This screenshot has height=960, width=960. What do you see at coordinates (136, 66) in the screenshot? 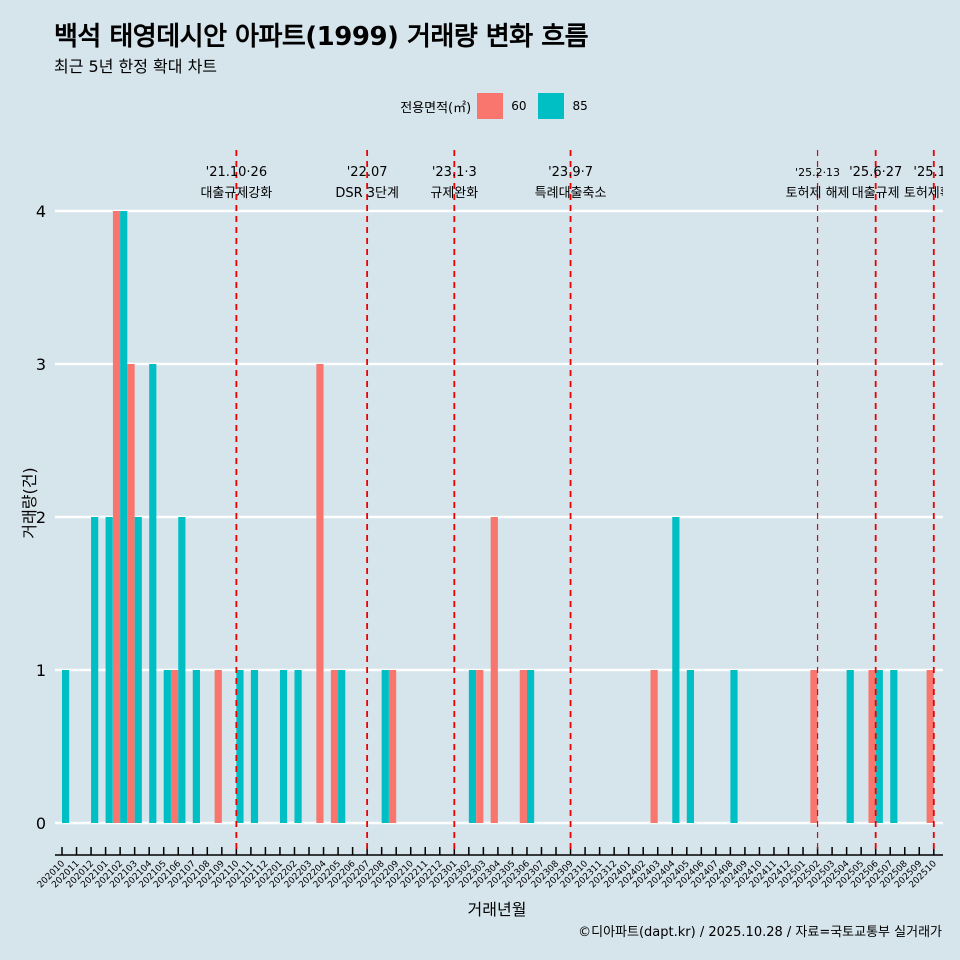
I see `chart-subtitle: 최근 5년 한정 확대 차트` at bounding box center [136, 66].